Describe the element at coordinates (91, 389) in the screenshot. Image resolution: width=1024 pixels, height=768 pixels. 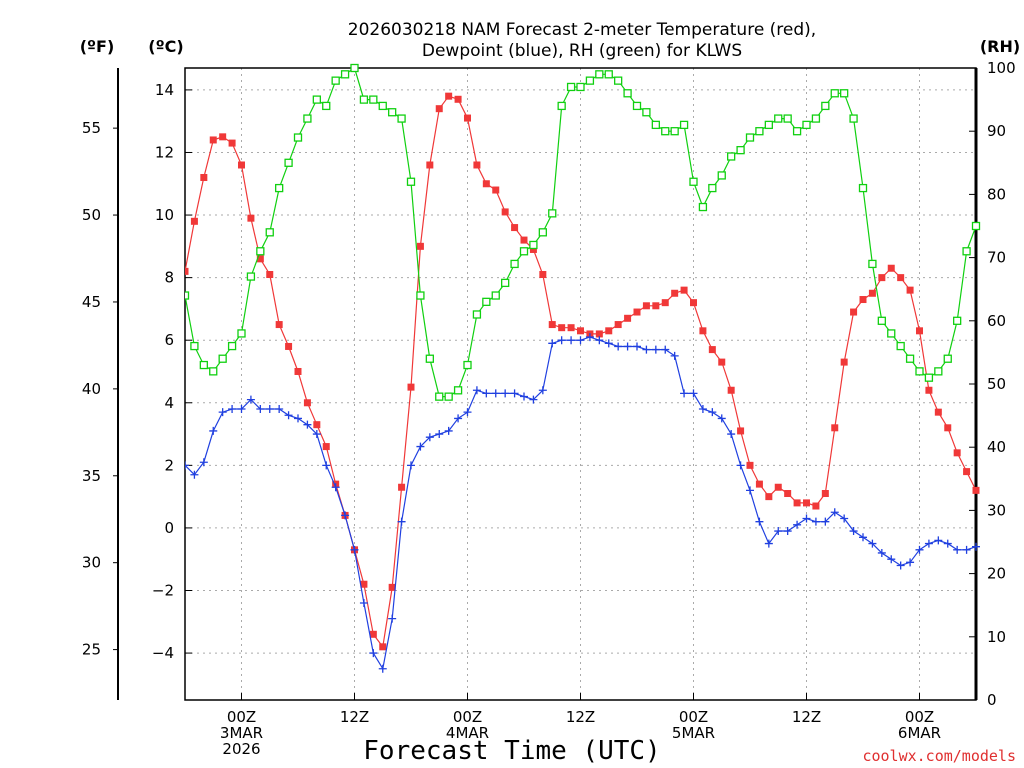
I see `fahrenheit-tick-label: 40` at that location.